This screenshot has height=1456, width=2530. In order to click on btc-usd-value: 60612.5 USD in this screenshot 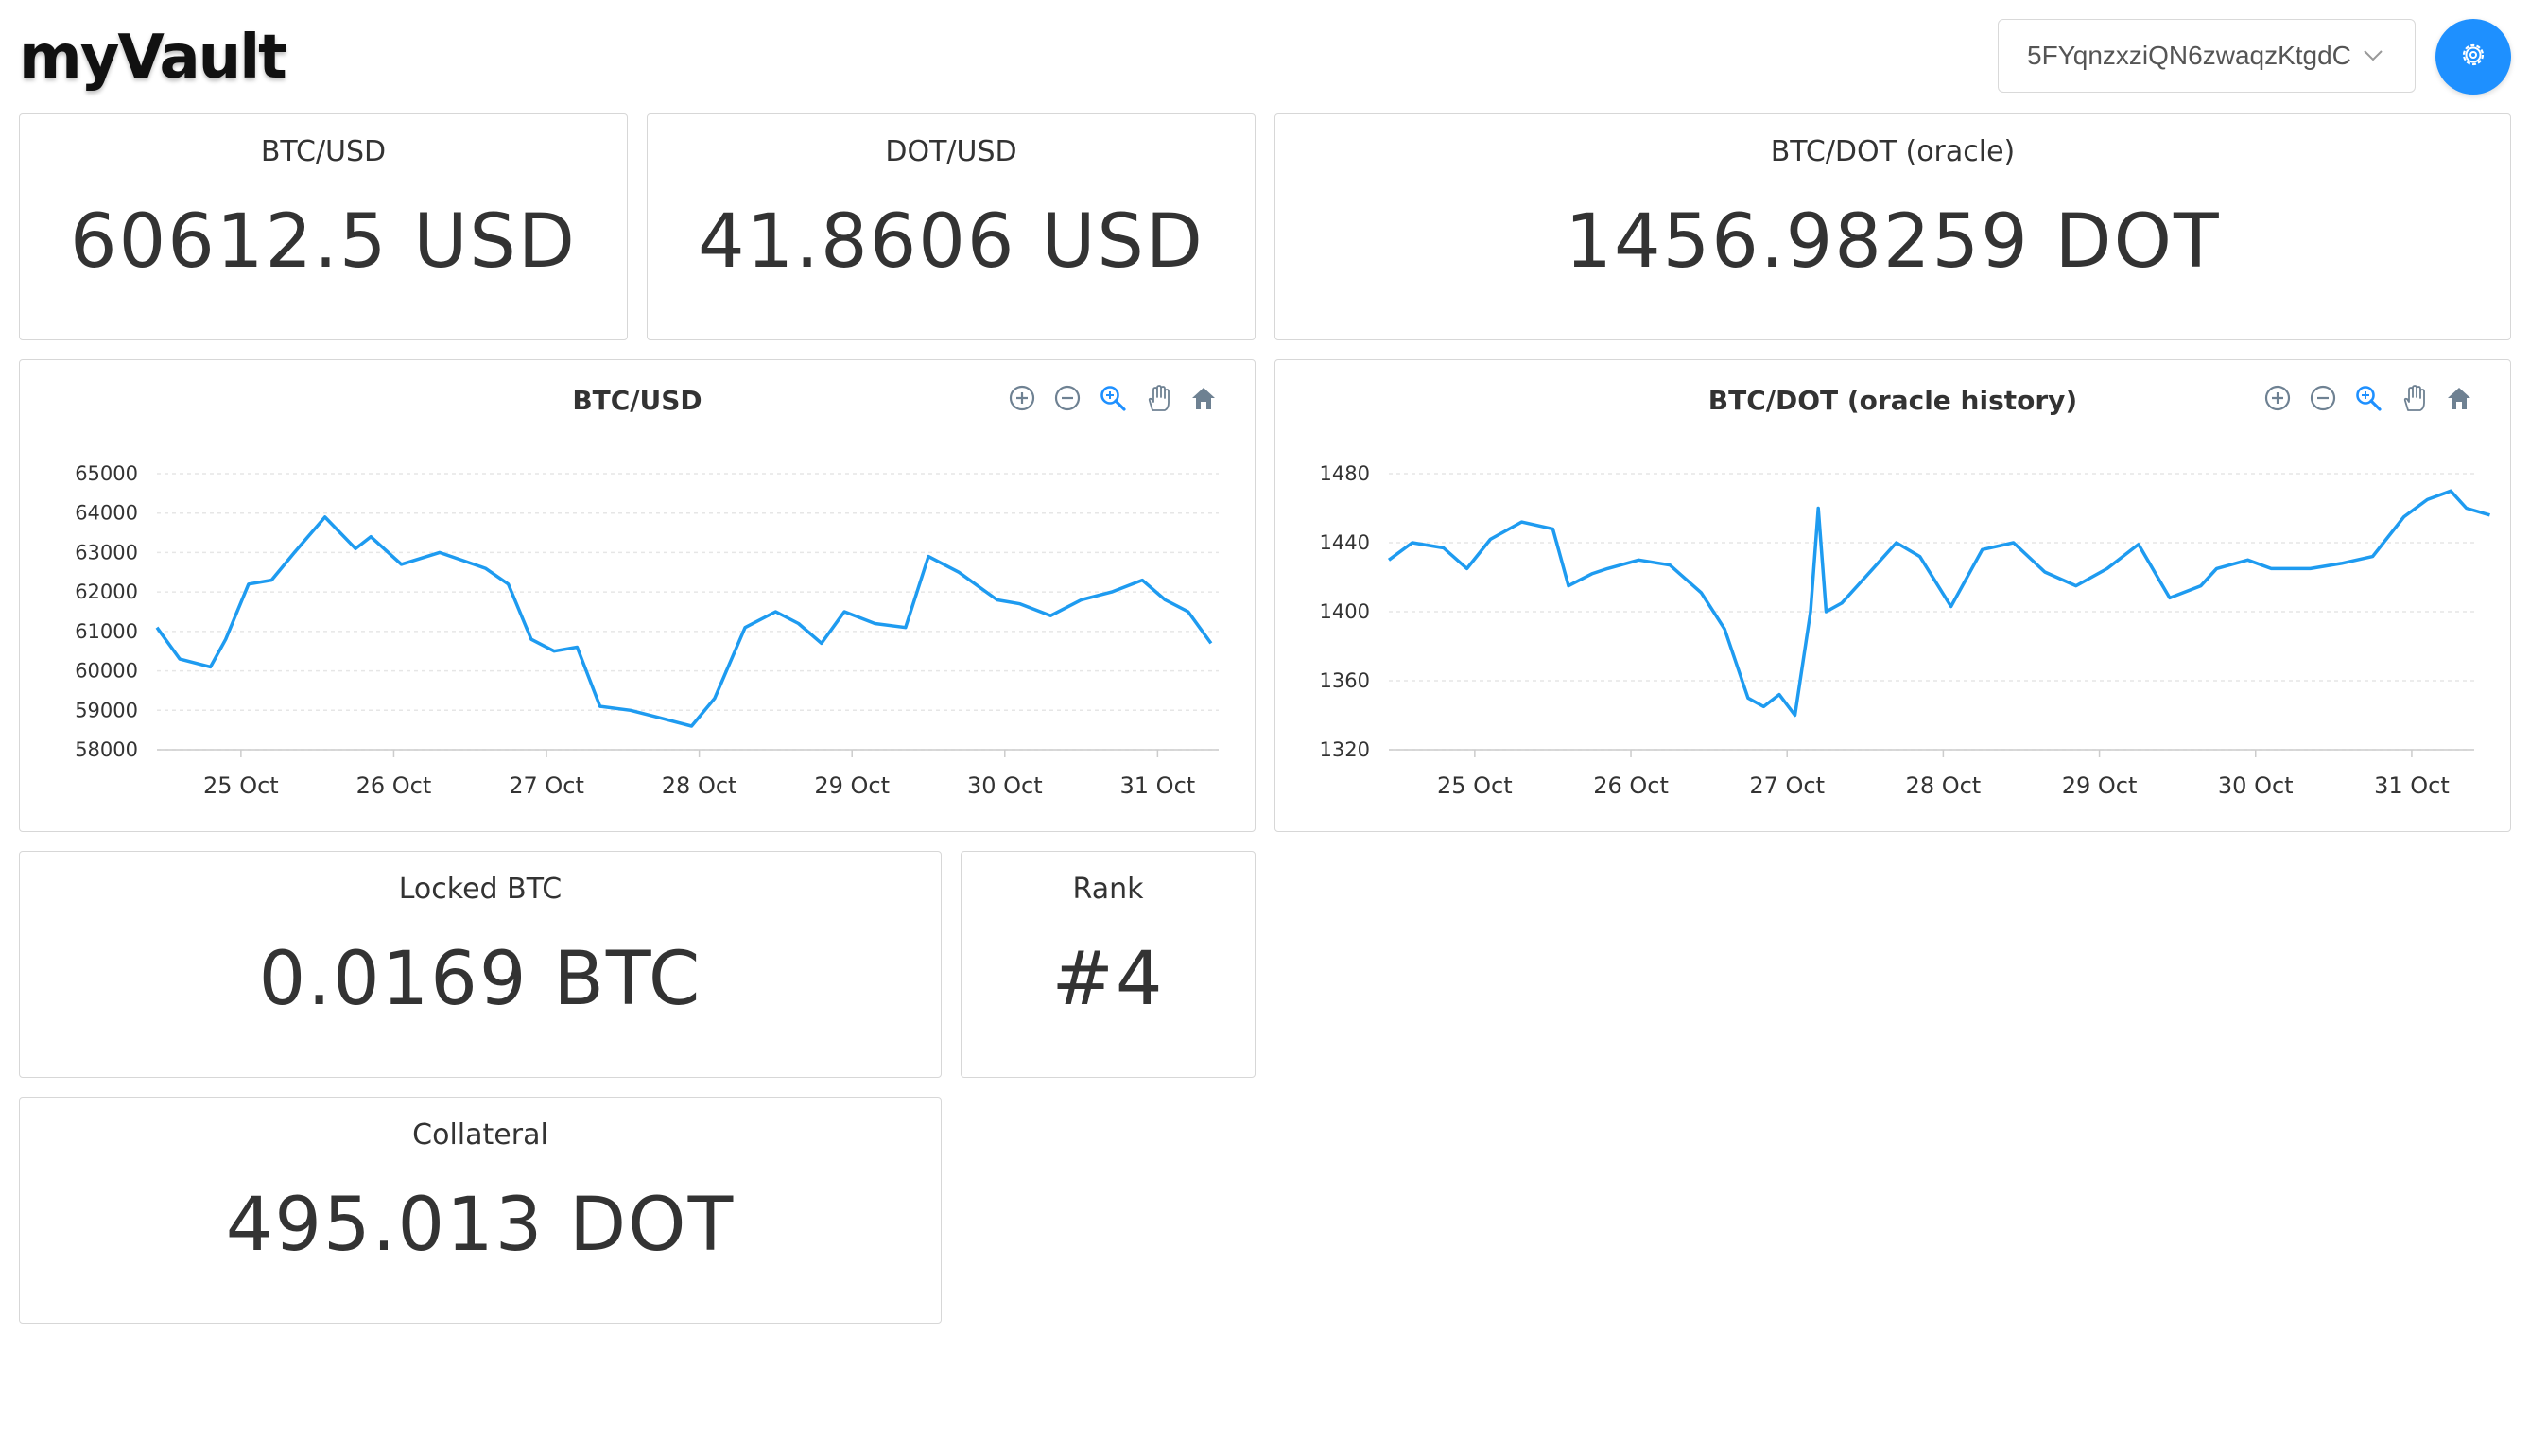, I will do `click(323, 242)`.